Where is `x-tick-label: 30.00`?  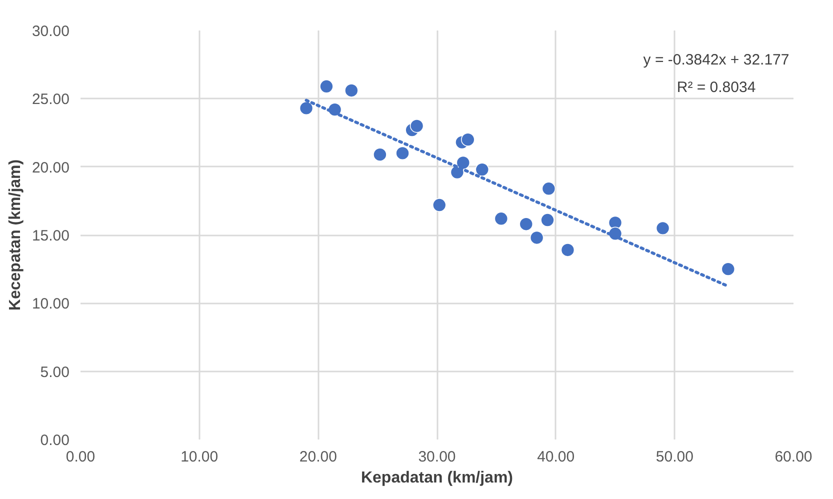 x-tick-label: 30.00 is located at coordinates (437, 457).